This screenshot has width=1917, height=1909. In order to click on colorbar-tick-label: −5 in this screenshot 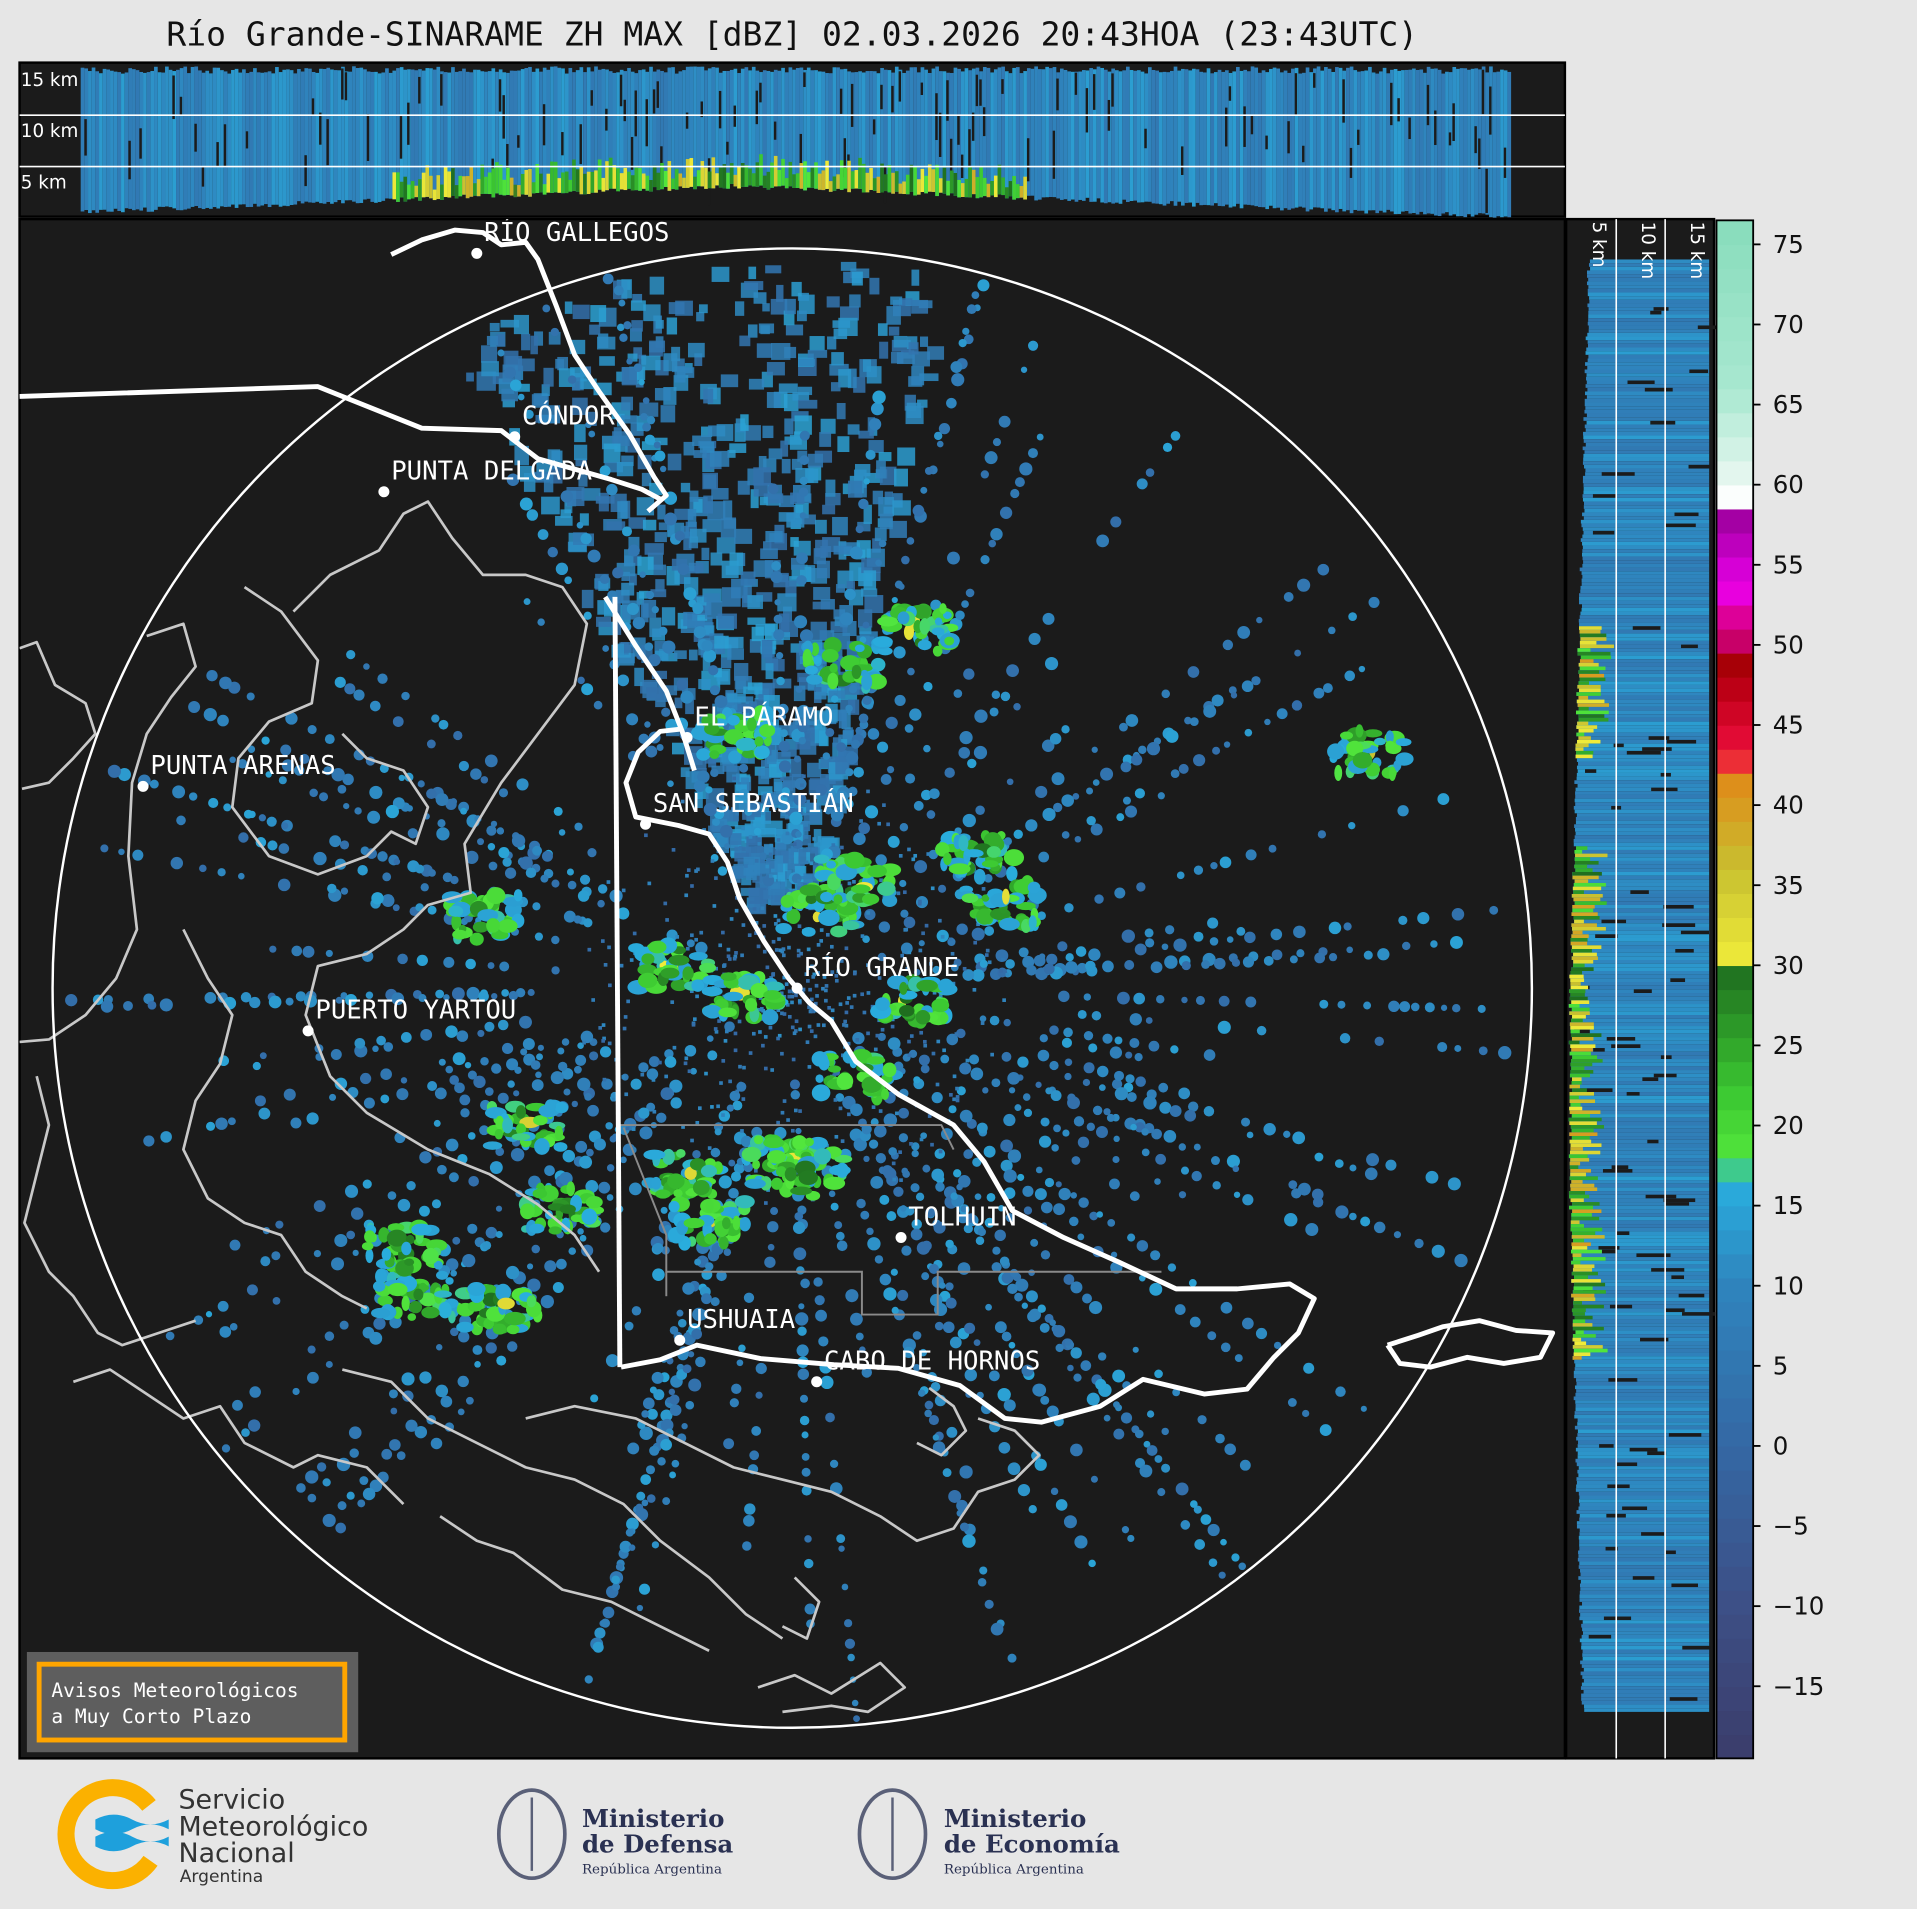, I will do `click(1791, 1526)`.